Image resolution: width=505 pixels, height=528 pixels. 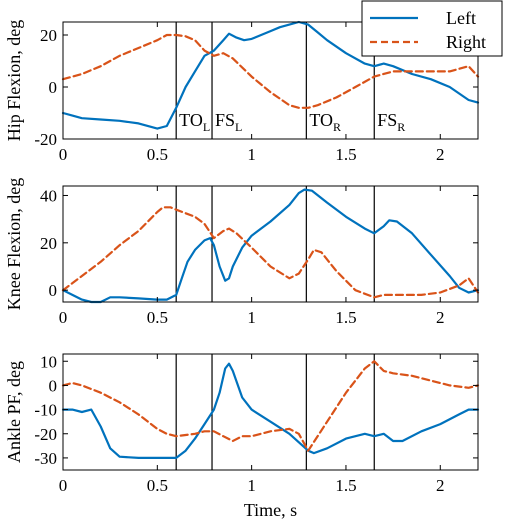 I want to click on event-label-3: TOR, so click(x=325, y=122).